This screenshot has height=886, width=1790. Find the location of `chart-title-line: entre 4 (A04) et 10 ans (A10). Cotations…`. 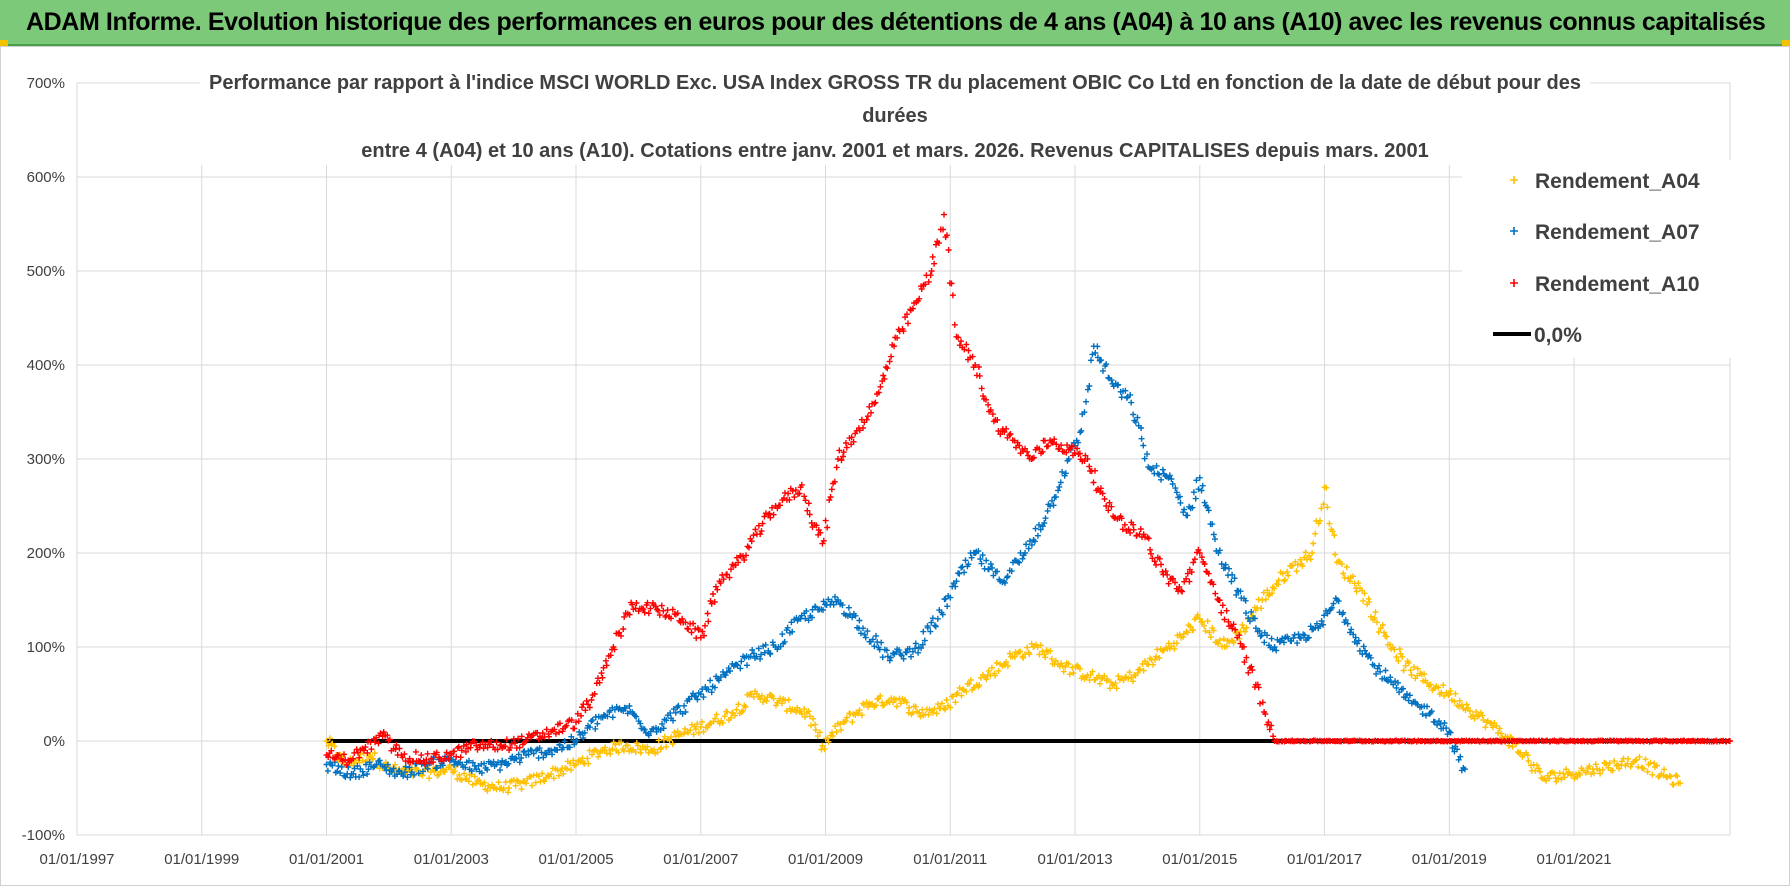

chart-title-line: entre 4 (A04) et 10 ans (A10). Cotations… is located at coordinates (894, 151).